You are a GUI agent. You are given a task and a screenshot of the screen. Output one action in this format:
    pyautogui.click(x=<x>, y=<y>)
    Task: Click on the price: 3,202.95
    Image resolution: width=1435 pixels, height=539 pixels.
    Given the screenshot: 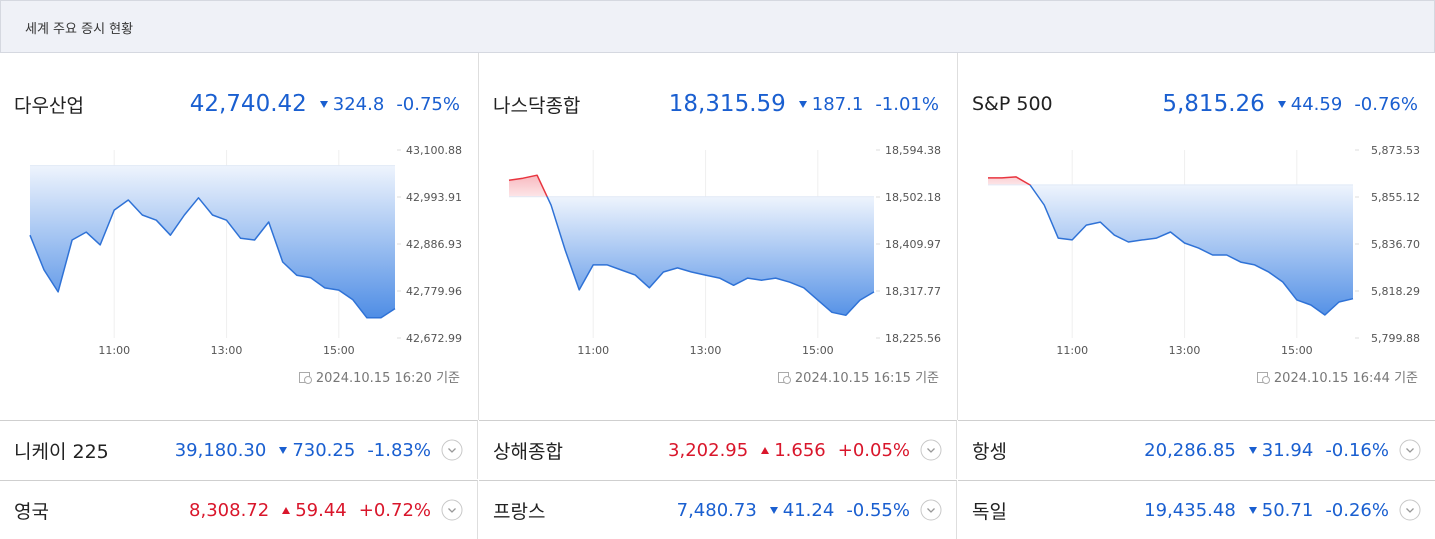 What is the action you would take?
    pyautogui.click(x=708, y=450)
    